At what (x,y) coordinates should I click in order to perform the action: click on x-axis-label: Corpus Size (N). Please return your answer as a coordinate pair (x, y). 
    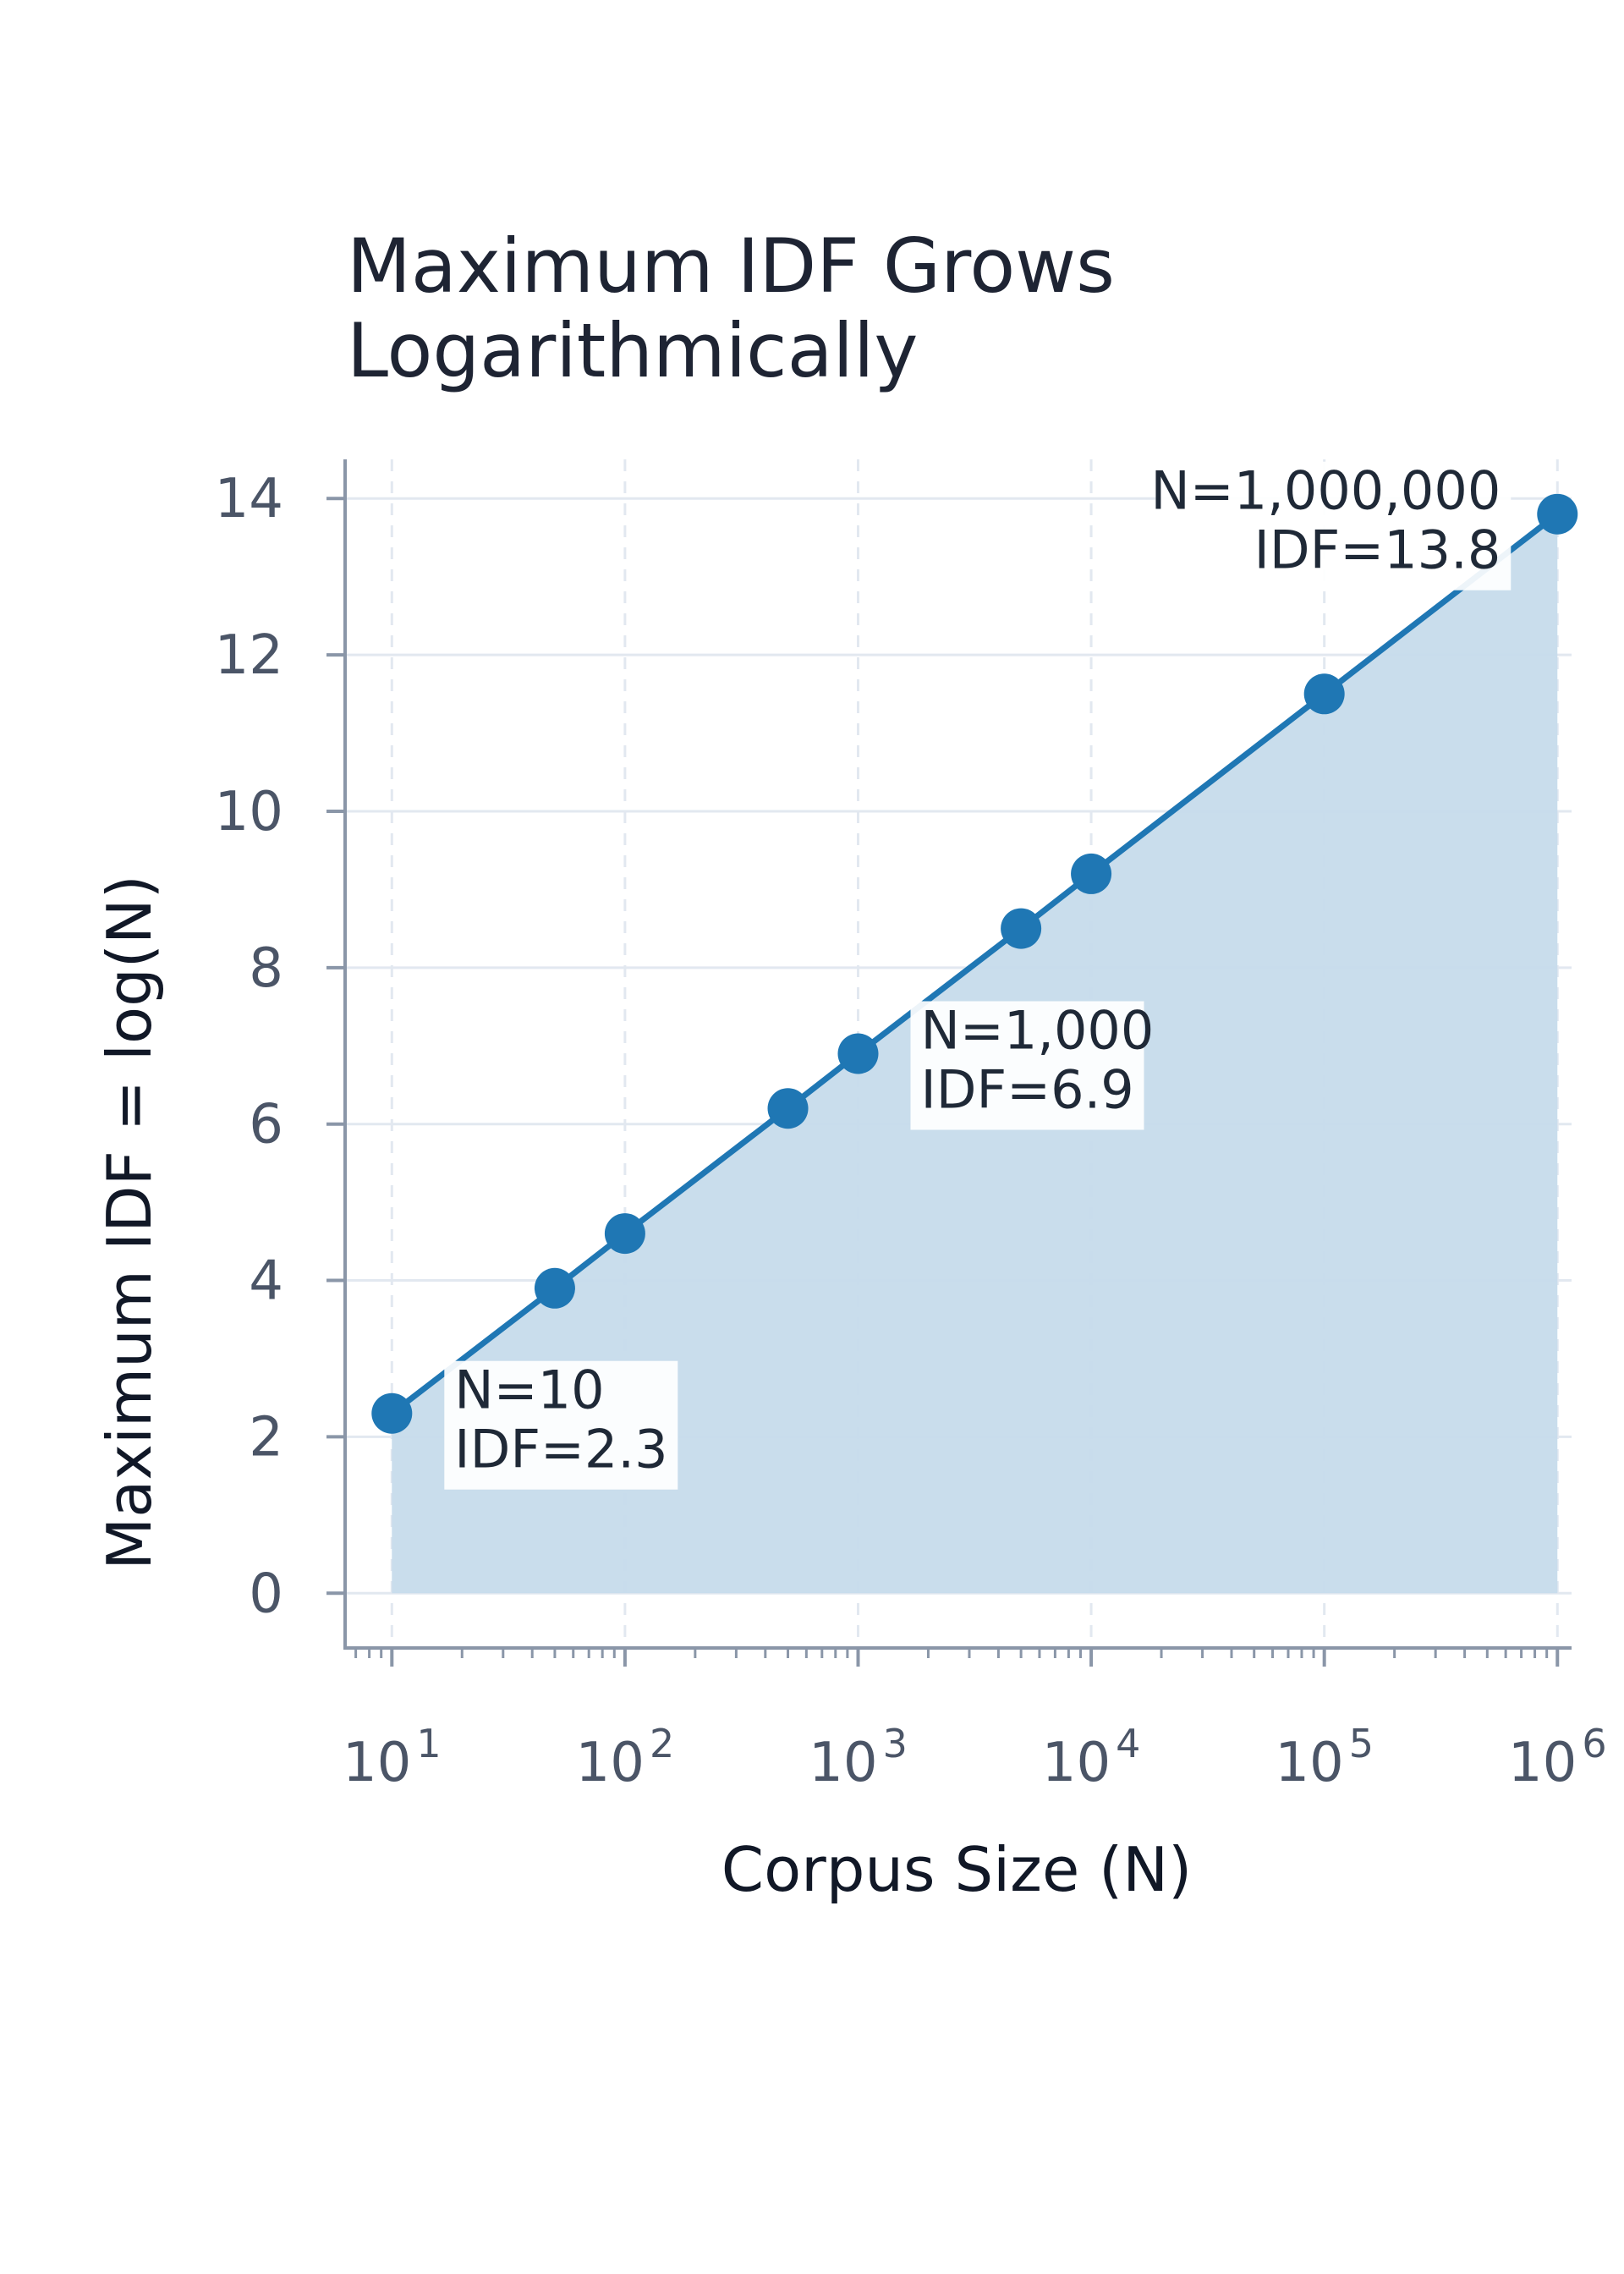
    Looking at the image, I should click on (956, 1869).